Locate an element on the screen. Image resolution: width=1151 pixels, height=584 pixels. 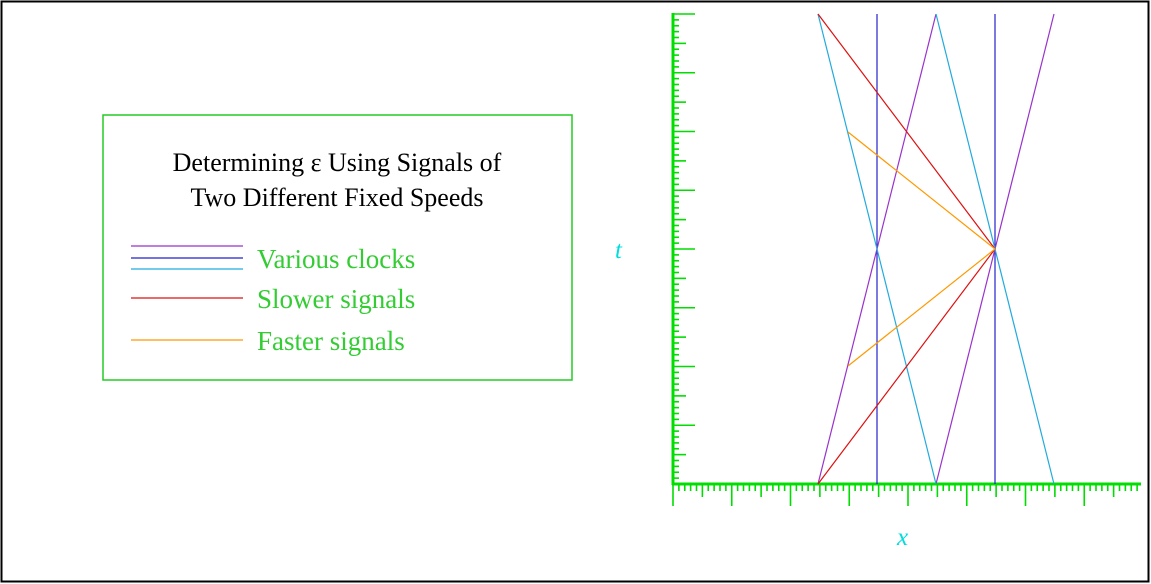
diagram-title-line1: Determining ε Using Signals of is located at coordinates (337, 162).